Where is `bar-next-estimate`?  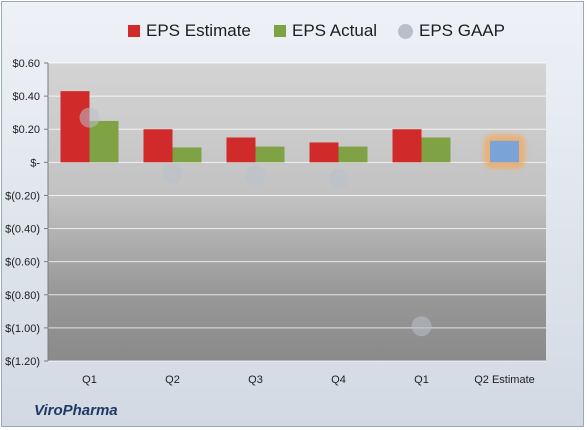
bar-next-estimate is located at coordinates (504, 151).